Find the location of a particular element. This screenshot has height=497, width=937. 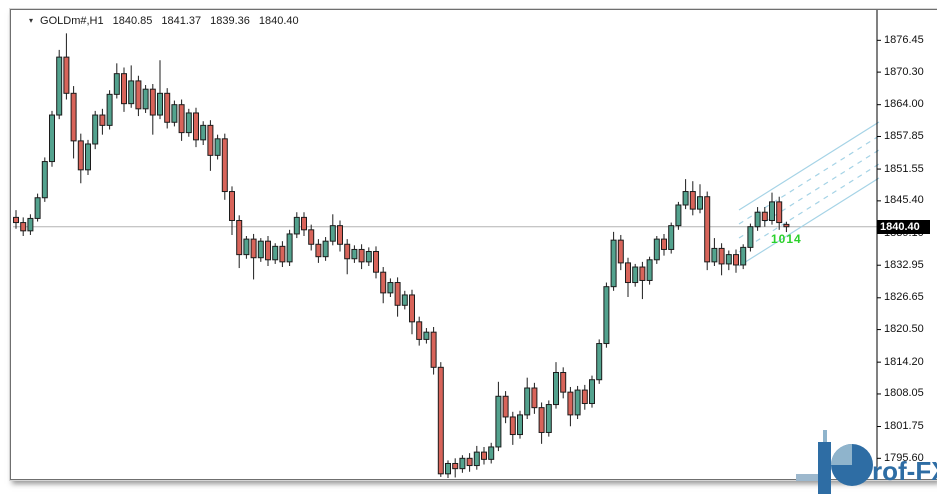

axis-price-label: 1857.85 is located at coordinates (904, 135).